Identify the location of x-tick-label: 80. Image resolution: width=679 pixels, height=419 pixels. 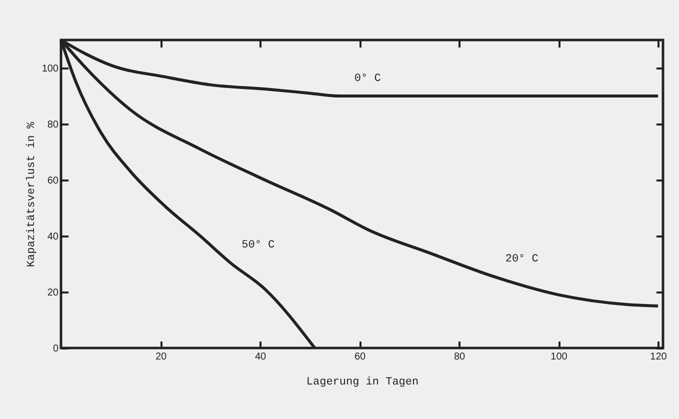
(460, 357).